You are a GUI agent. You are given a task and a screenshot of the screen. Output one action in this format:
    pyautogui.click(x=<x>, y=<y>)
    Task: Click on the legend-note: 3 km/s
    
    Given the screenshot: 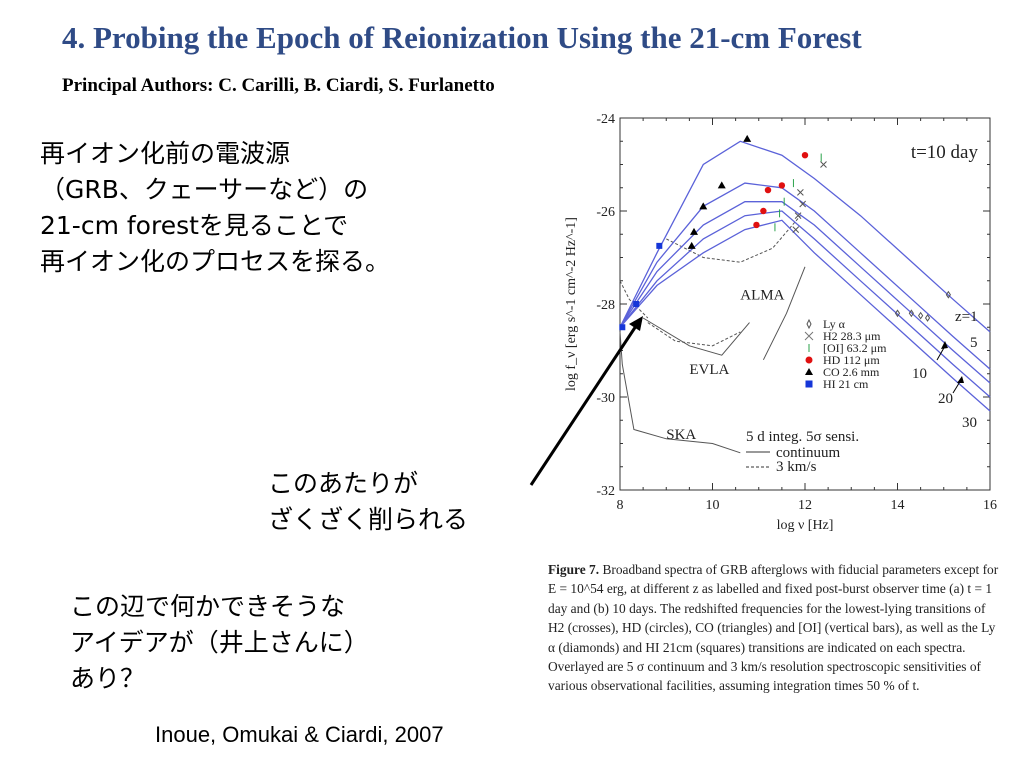 What is the action you would take?
    pyautogui.click(x=796, y=467)
    